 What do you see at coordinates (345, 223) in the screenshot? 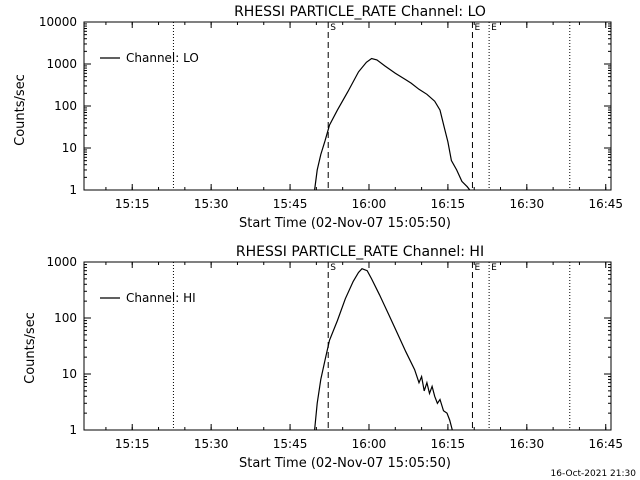
I see `x-axis-label-lo: Start Time (02-Nov-07 15:05:50)` at bounding box center [345, 223].